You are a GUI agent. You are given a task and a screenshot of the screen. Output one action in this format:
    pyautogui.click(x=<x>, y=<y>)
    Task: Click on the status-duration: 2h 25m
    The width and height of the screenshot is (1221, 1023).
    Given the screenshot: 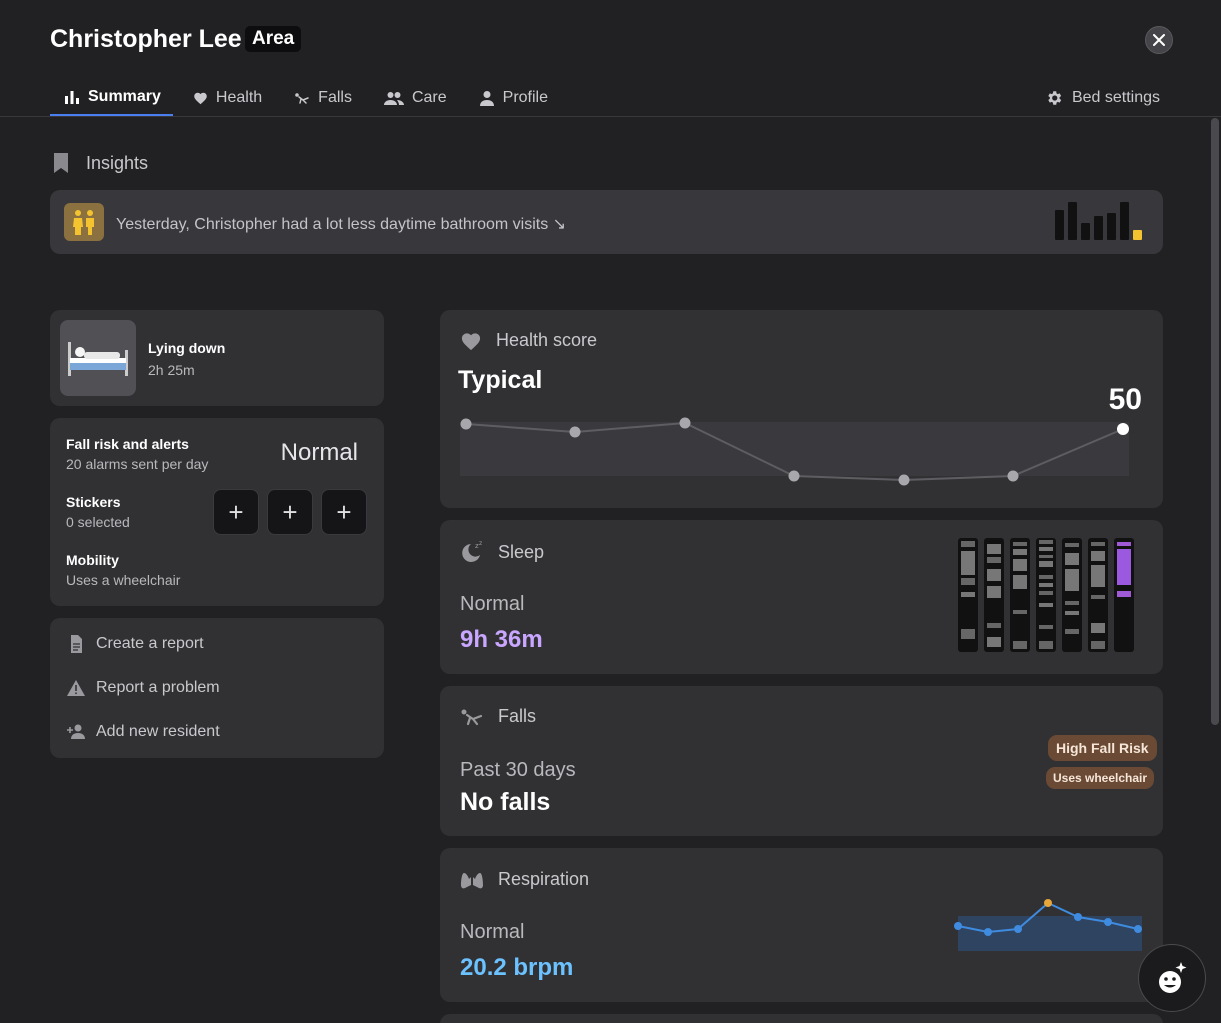 What is the action you would take?
    pyautogui.click(x=171, y=370)
    